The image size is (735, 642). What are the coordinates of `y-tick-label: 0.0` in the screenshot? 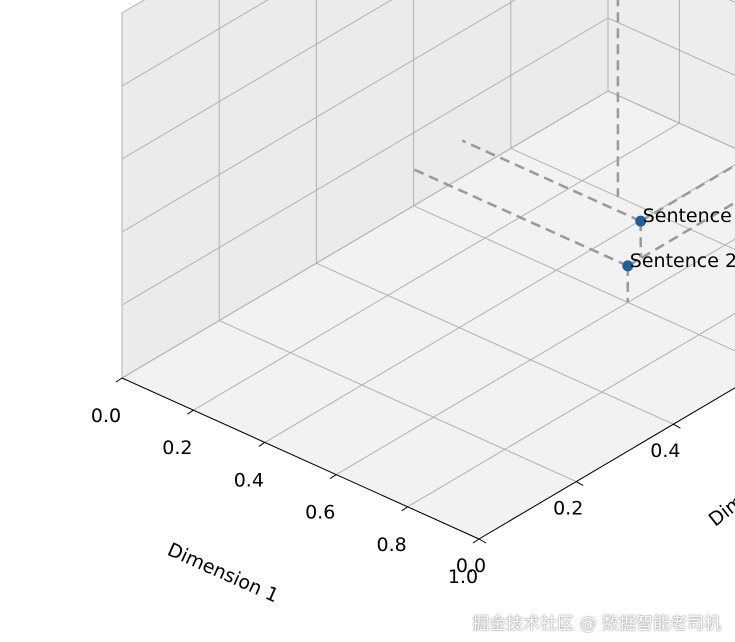 It's located at (471, 566).